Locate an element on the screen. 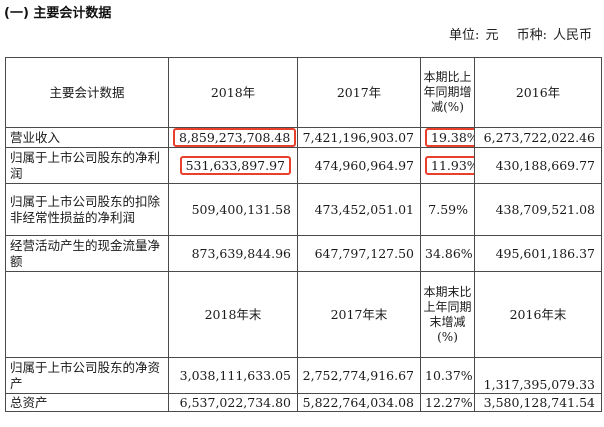 Image resolution: width=604 pixels, height=427 pixels. value-2017: 647,797,127.50 is located at coordinates (359, 253).